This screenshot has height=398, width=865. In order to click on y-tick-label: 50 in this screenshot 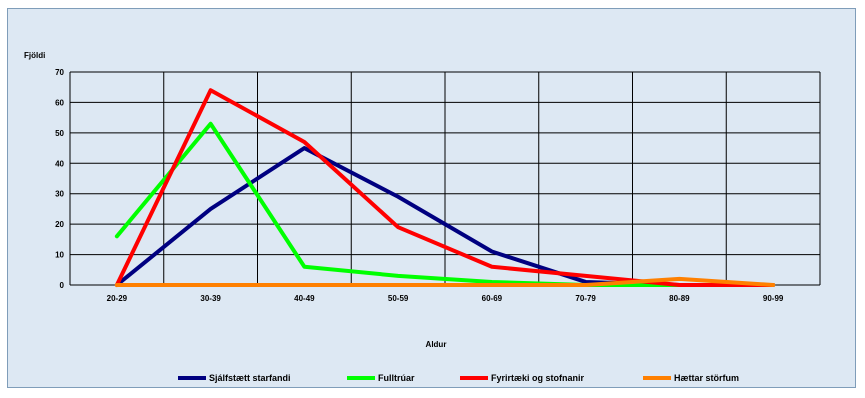, I will do `click(59, 133)`.